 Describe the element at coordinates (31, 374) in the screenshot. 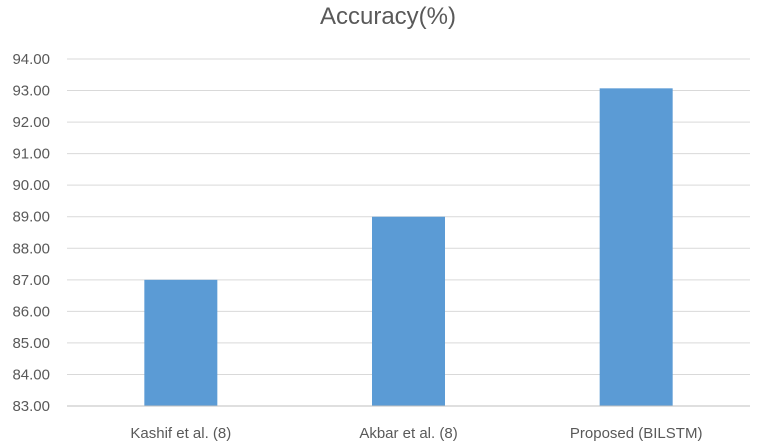

I see `y-tick-label: 84.00` at that location.